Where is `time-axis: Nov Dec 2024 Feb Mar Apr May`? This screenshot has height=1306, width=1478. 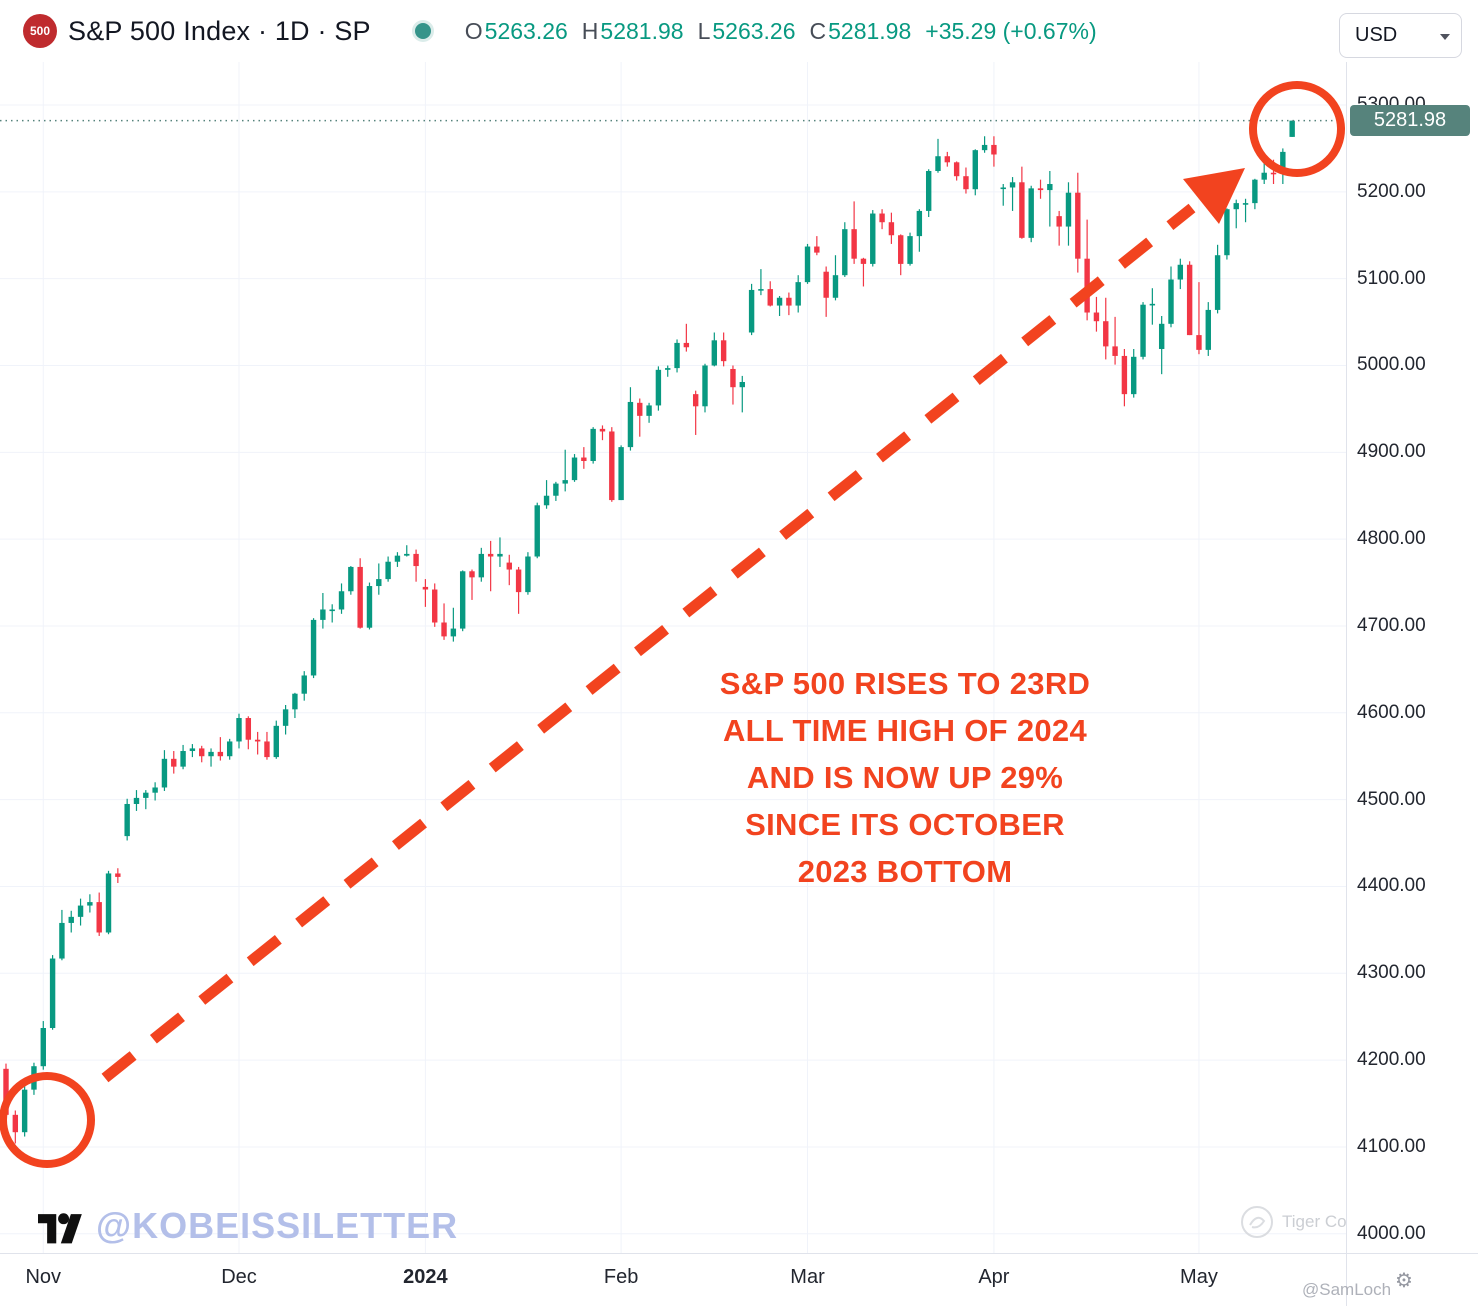 time-axis: Nov Dec 2024 Feb Mar Apr May is located at coordinates (673, 1279).